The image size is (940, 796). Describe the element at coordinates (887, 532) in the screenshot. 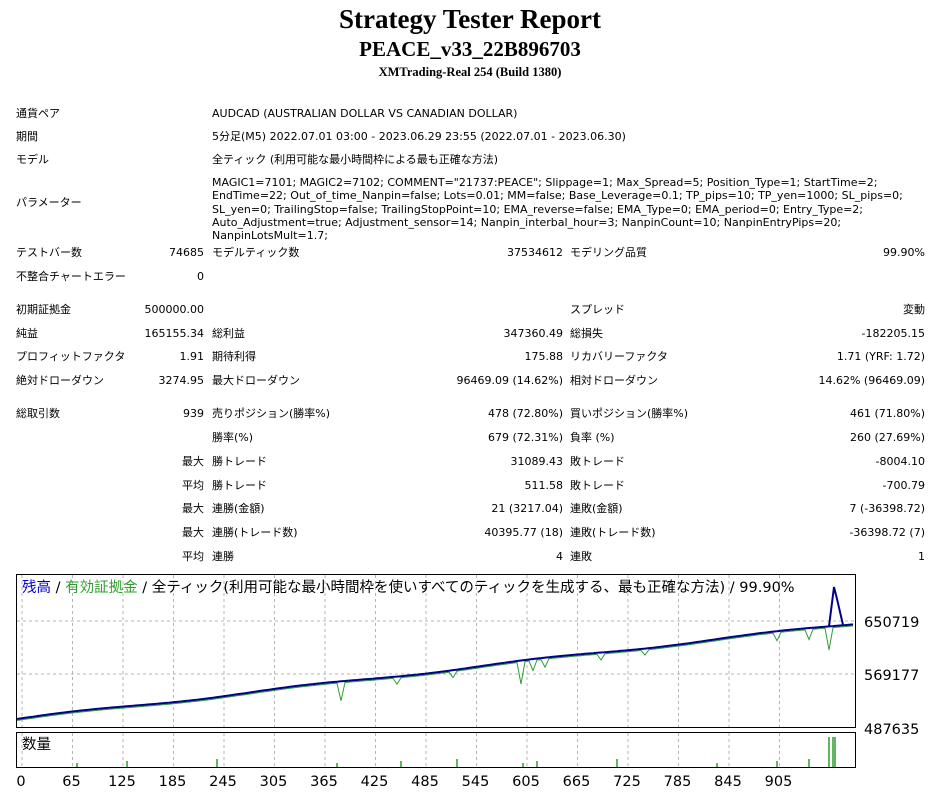

I see `cons-losses-count-value: -36398.72 (7)` at that location.